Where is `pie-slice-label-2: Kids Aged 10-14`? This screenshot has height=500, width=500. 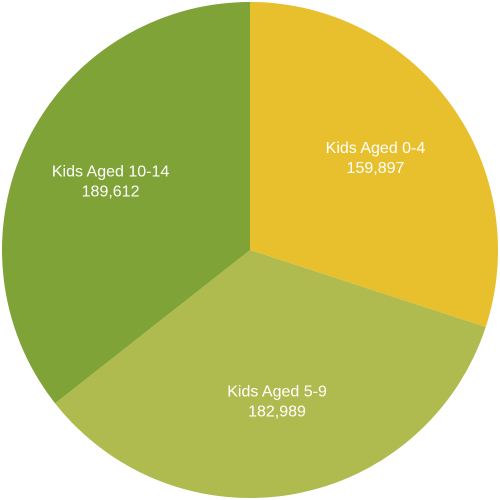
pie-slice-label-2: Kids Aged 10-14 is located at coordinates (111, 171).